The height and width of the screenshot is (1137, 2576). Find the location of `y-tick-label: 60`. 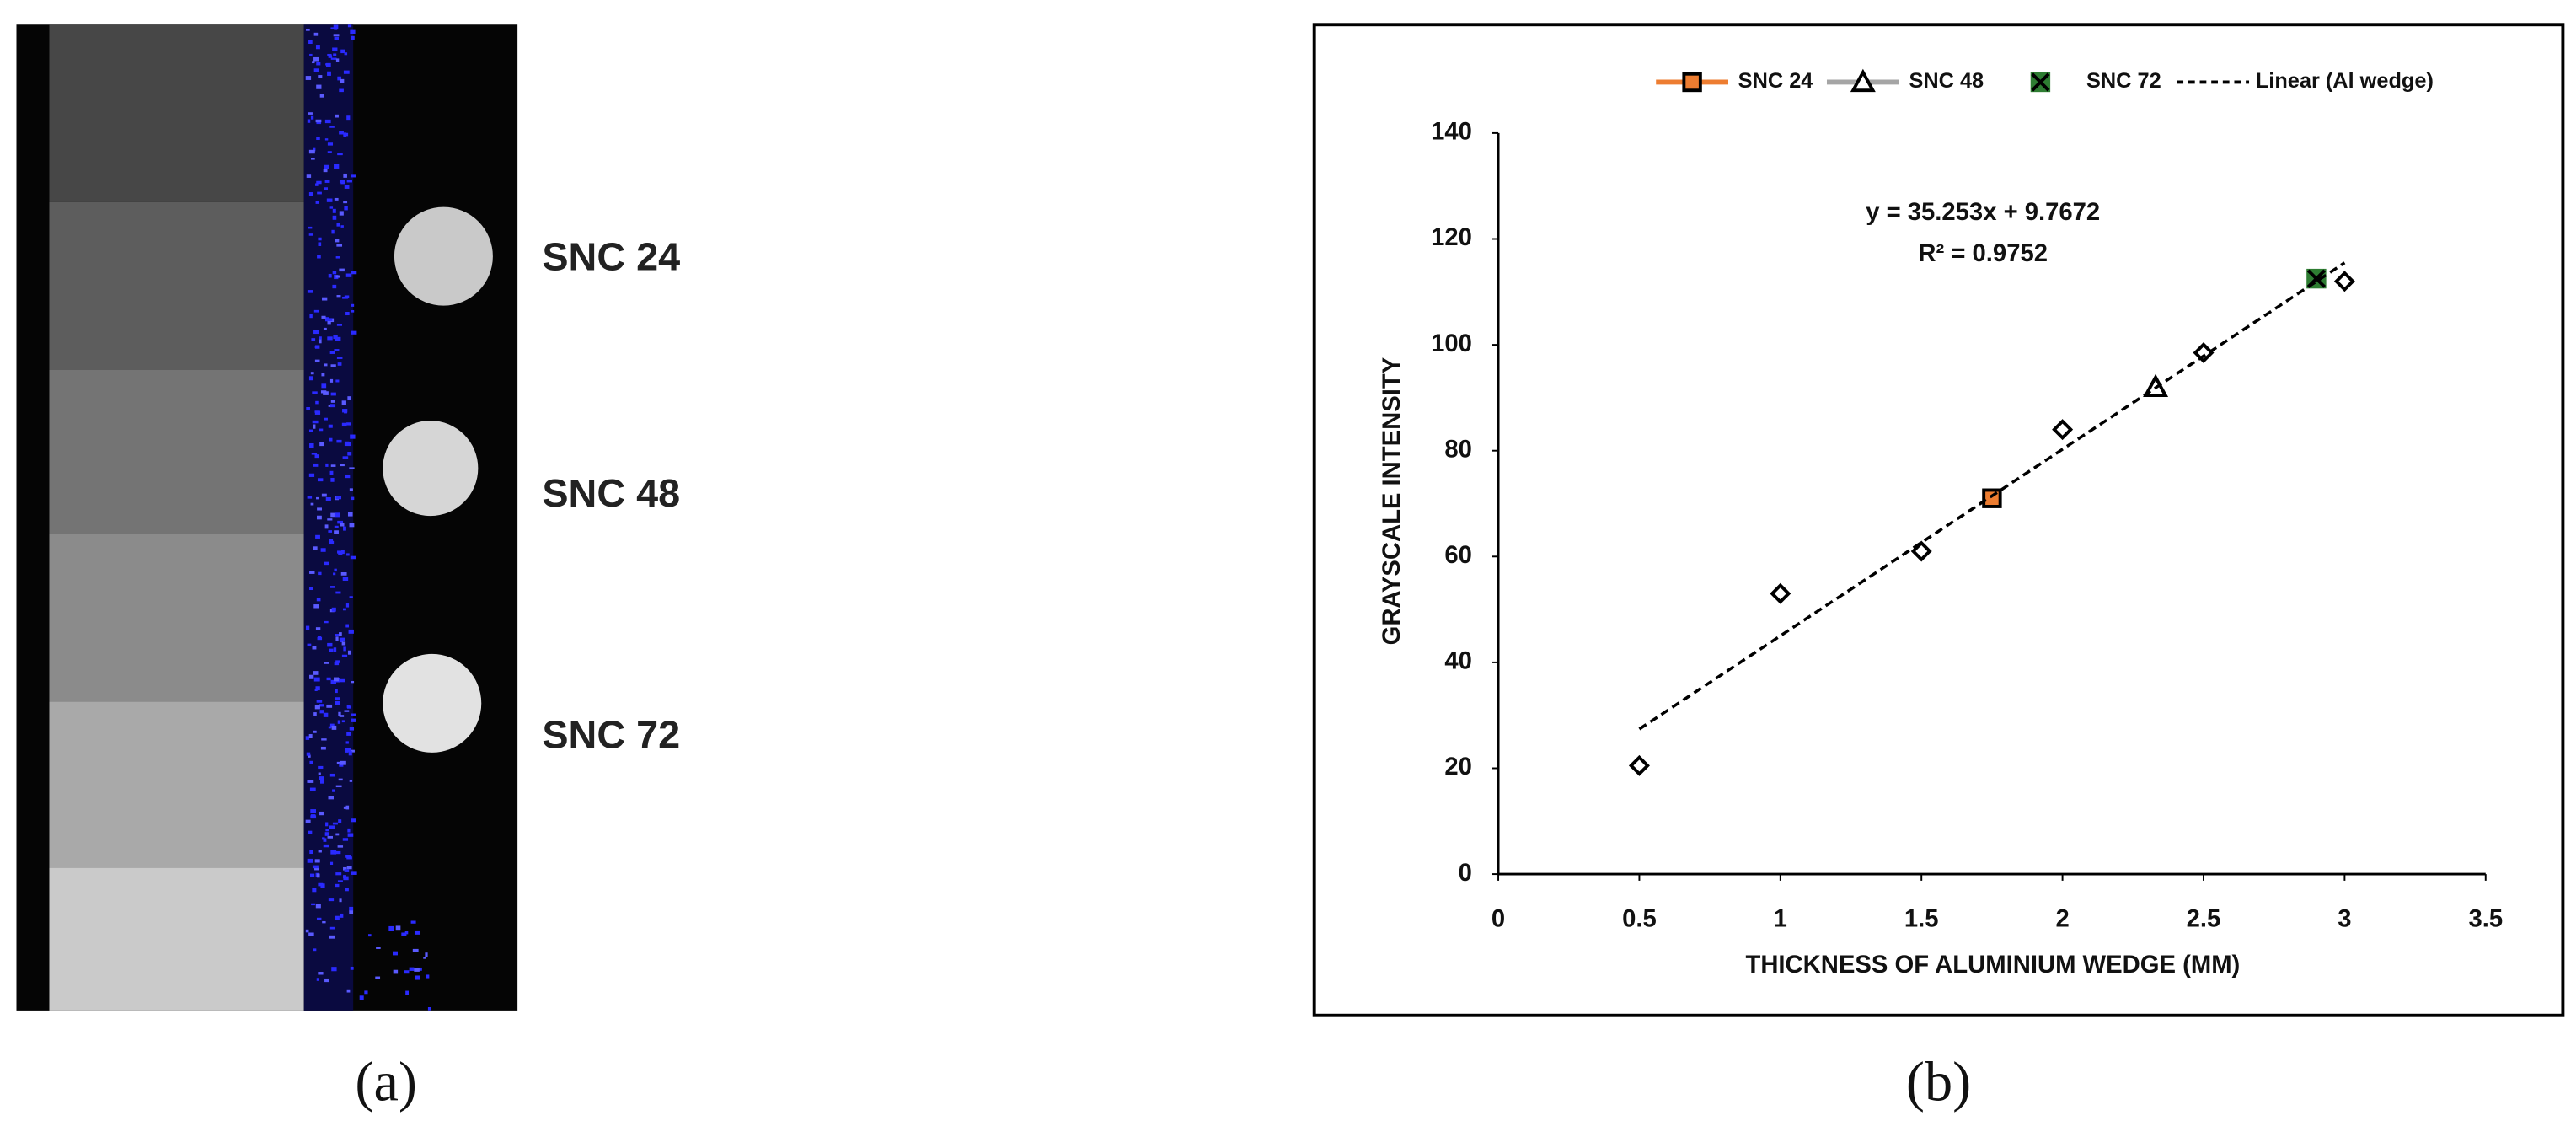

y-tick-label: 60 is located at coordinates (1458, 555).